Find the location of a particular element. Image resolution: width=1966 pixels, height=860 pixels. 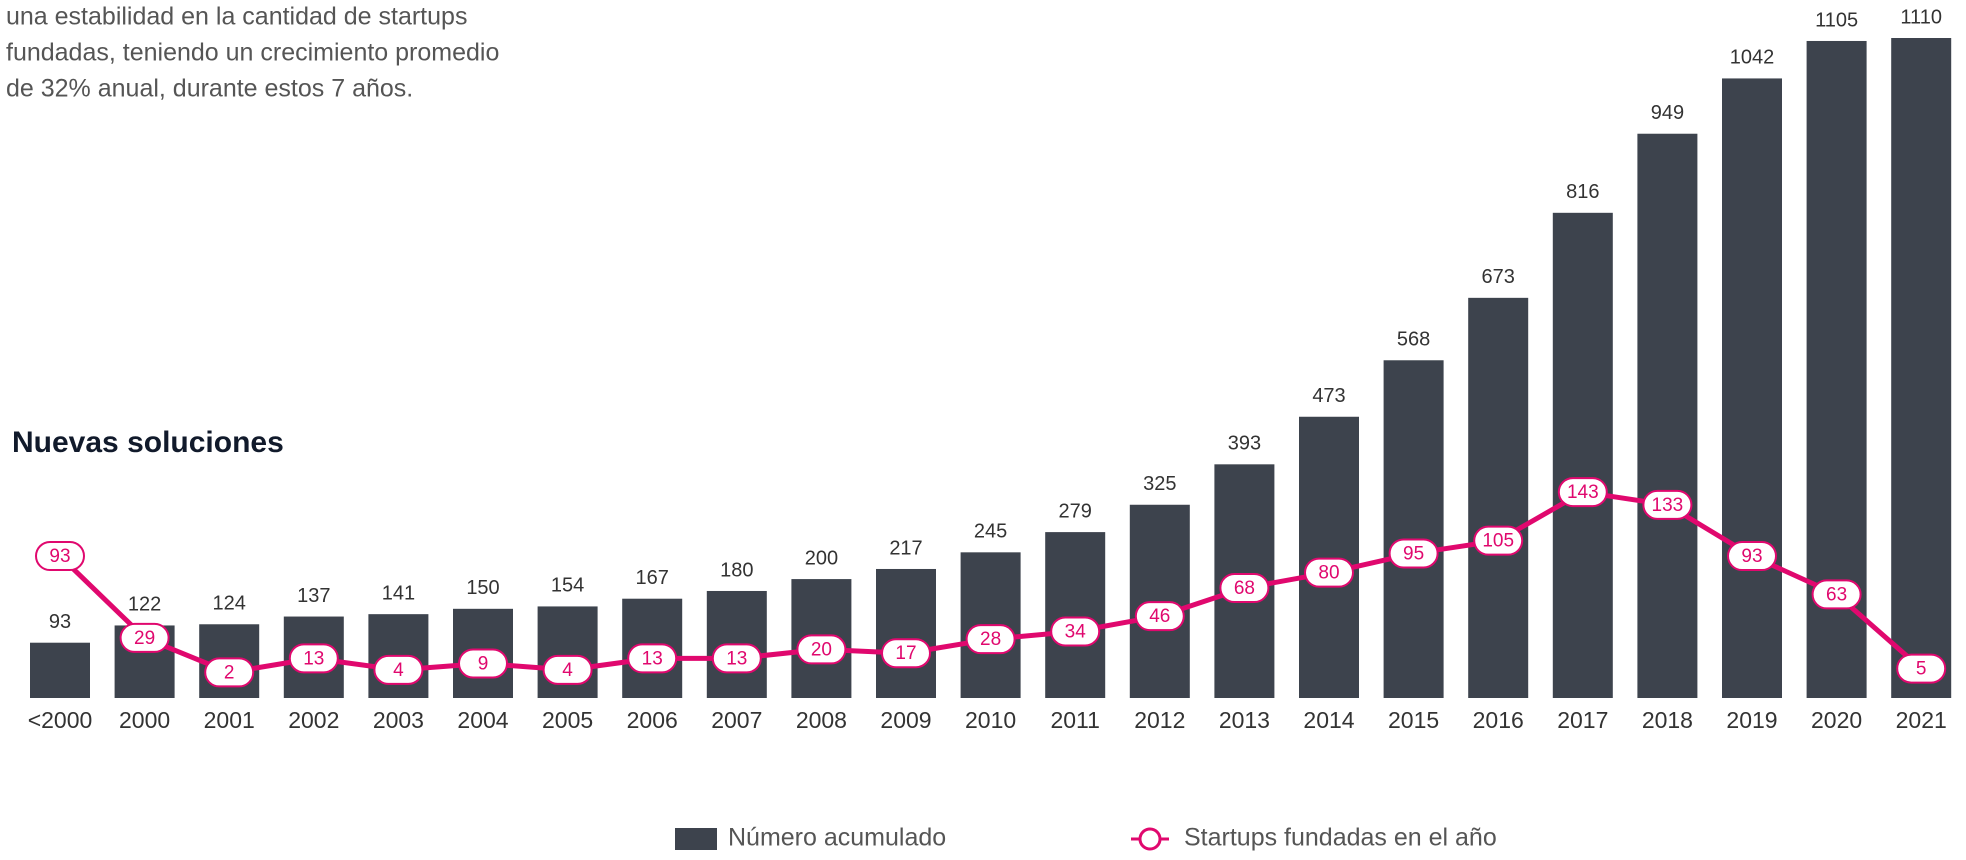

point-value-label: 68 is located at coordinates (1244, 588).